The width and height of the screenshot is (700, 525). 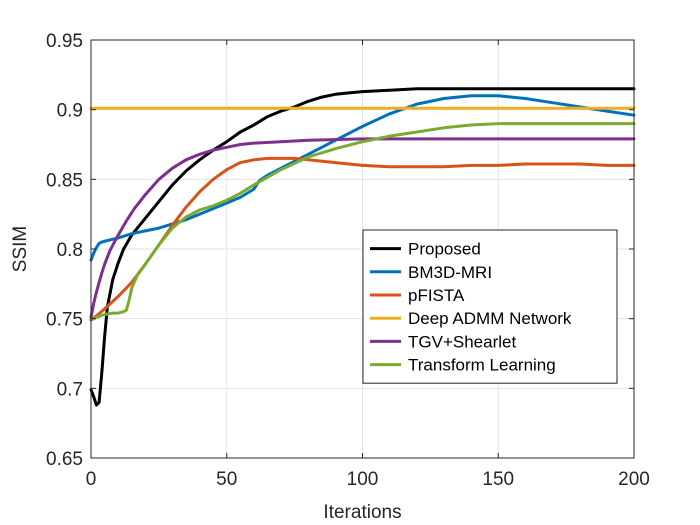 I want to click on x-tick-label: 50, so click(x=226, y=479).